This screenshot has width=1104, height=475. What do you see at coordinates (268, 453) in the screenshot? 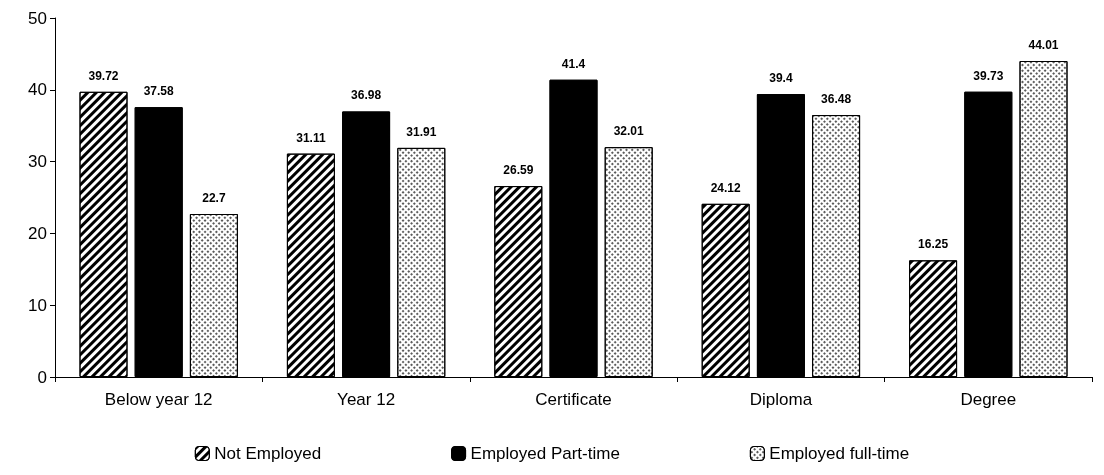
I see `legend-label: Not Employed` at bounding box center [268, 453].